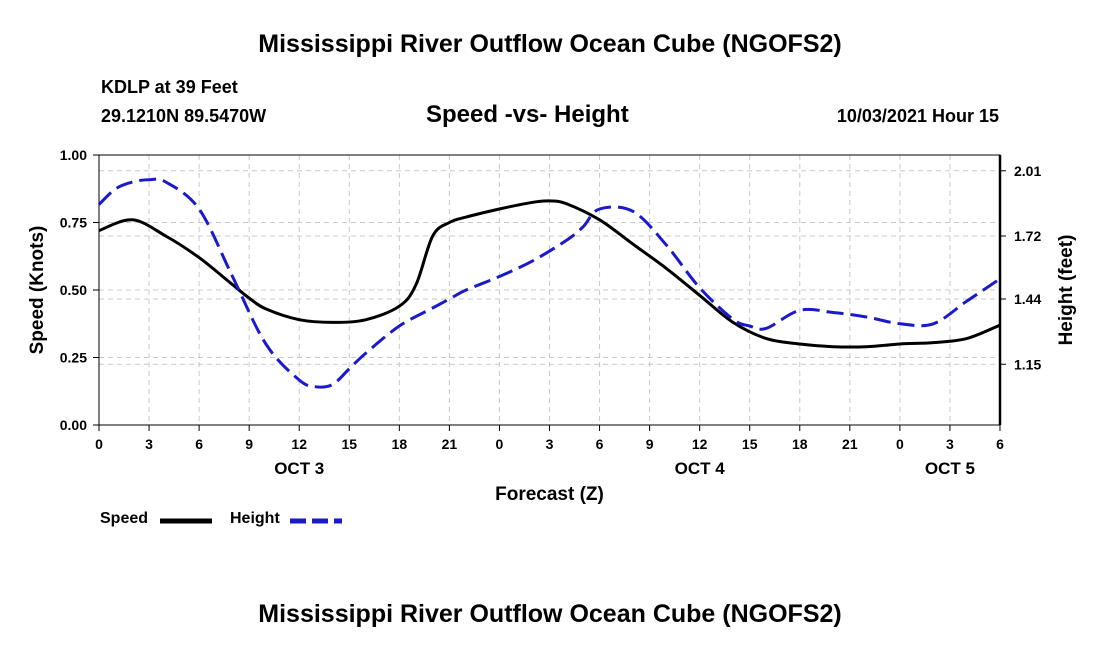  I want to click on day-label: OCT 4, so click(700, 468).